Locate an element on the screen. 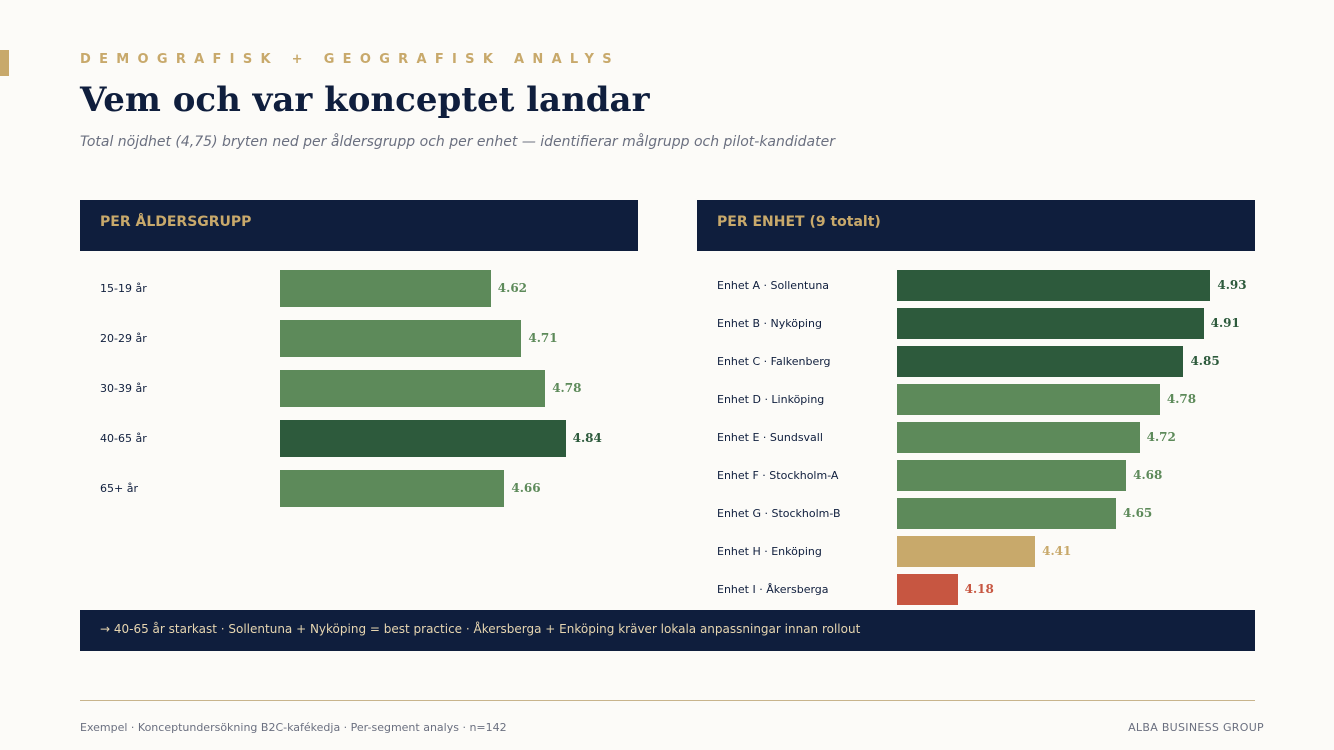  category-label: 30-39 år is located at coordinates (123, 388).